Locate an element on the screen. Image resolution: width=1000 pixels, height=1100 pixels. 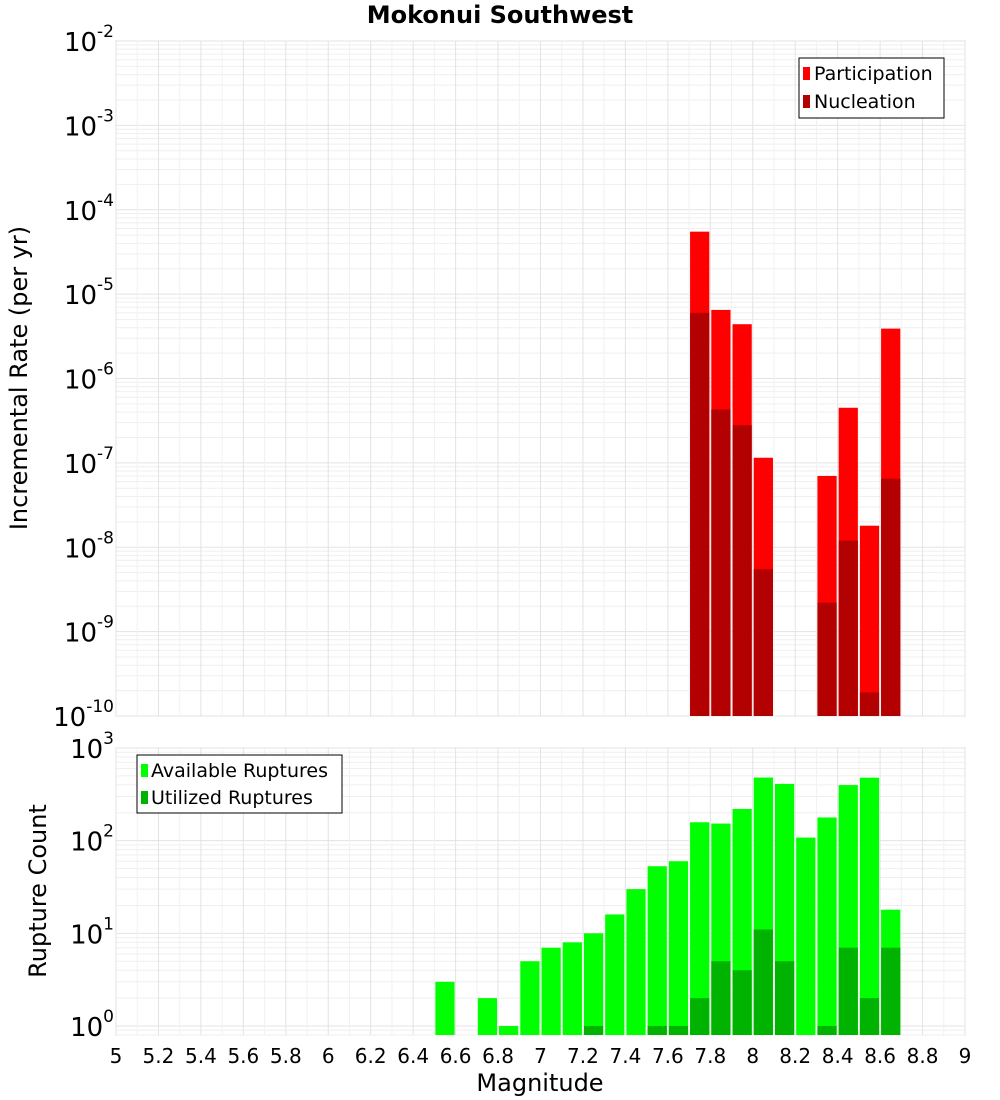
x-tick-label: 5.8 is located at coordinates (286, 1056).